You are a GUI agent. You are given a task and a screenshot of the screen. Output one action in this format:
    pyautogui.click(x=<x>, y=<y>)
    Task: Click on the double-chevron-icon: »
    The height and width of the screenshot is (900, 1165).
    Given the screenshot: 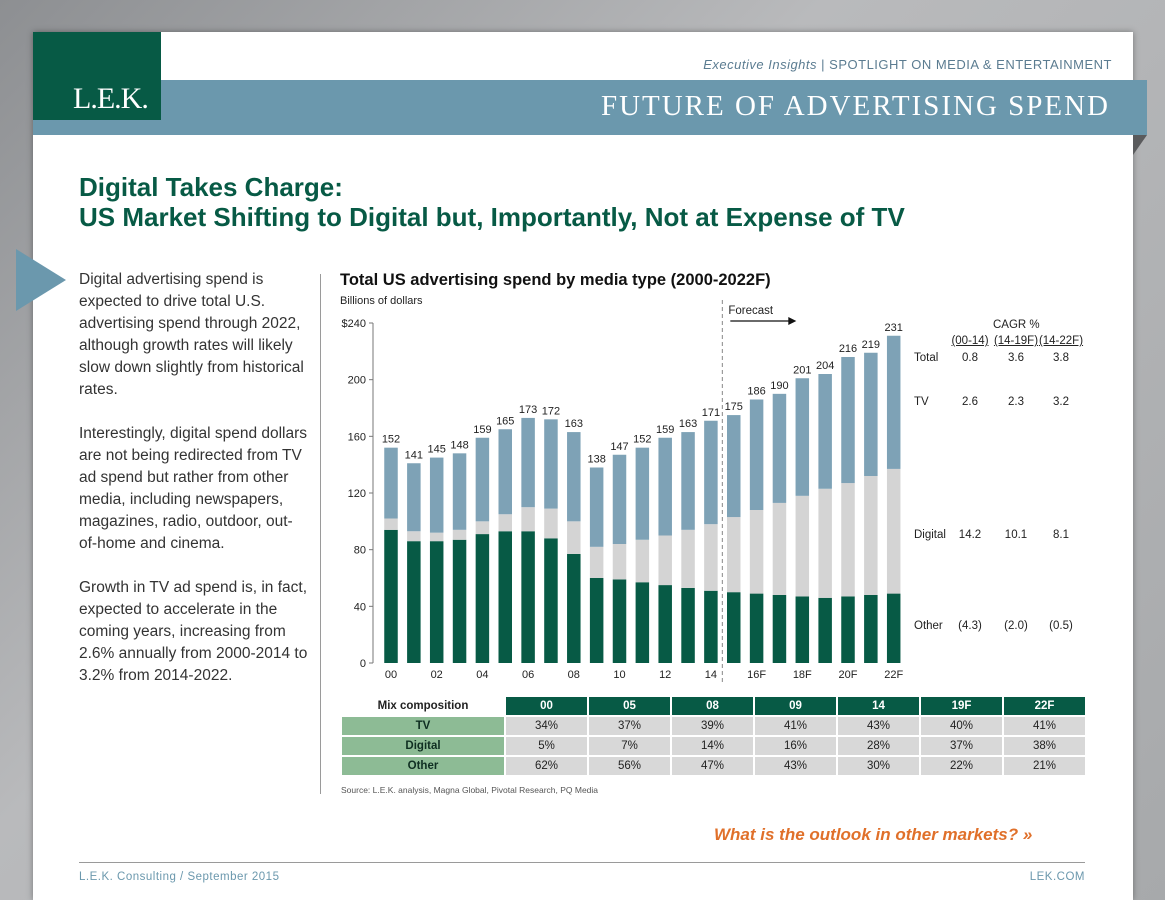 What is the action you would take?
    pyautogui.click(x=1027, y=834)
    